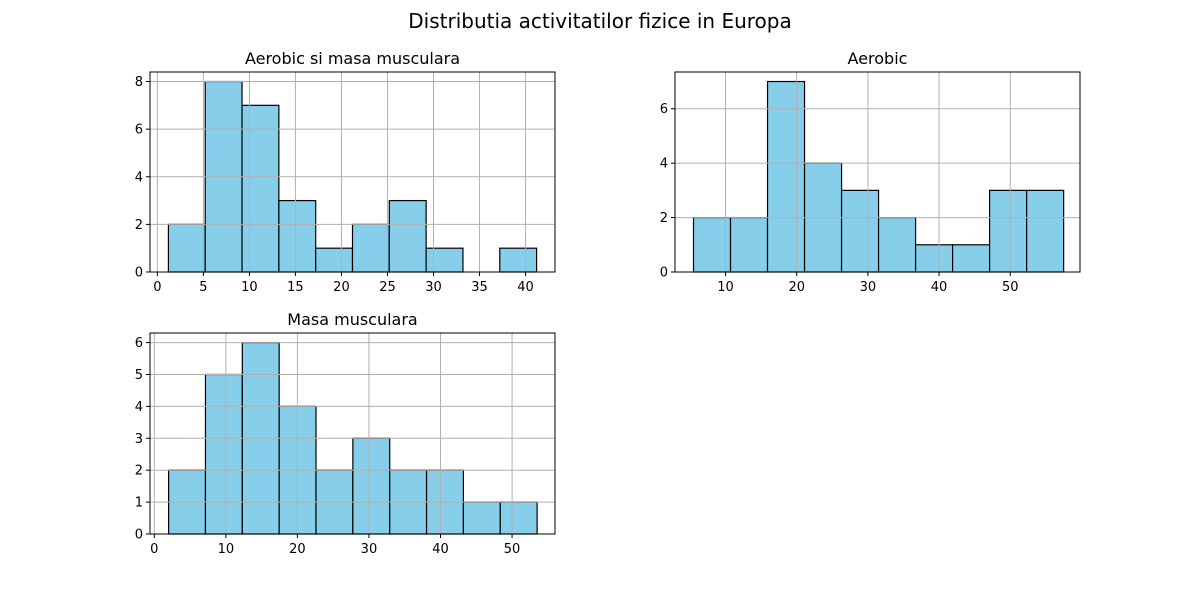 The image size is (1200, 600). I want to click on x-tick-label: 25, so click(387, 287).